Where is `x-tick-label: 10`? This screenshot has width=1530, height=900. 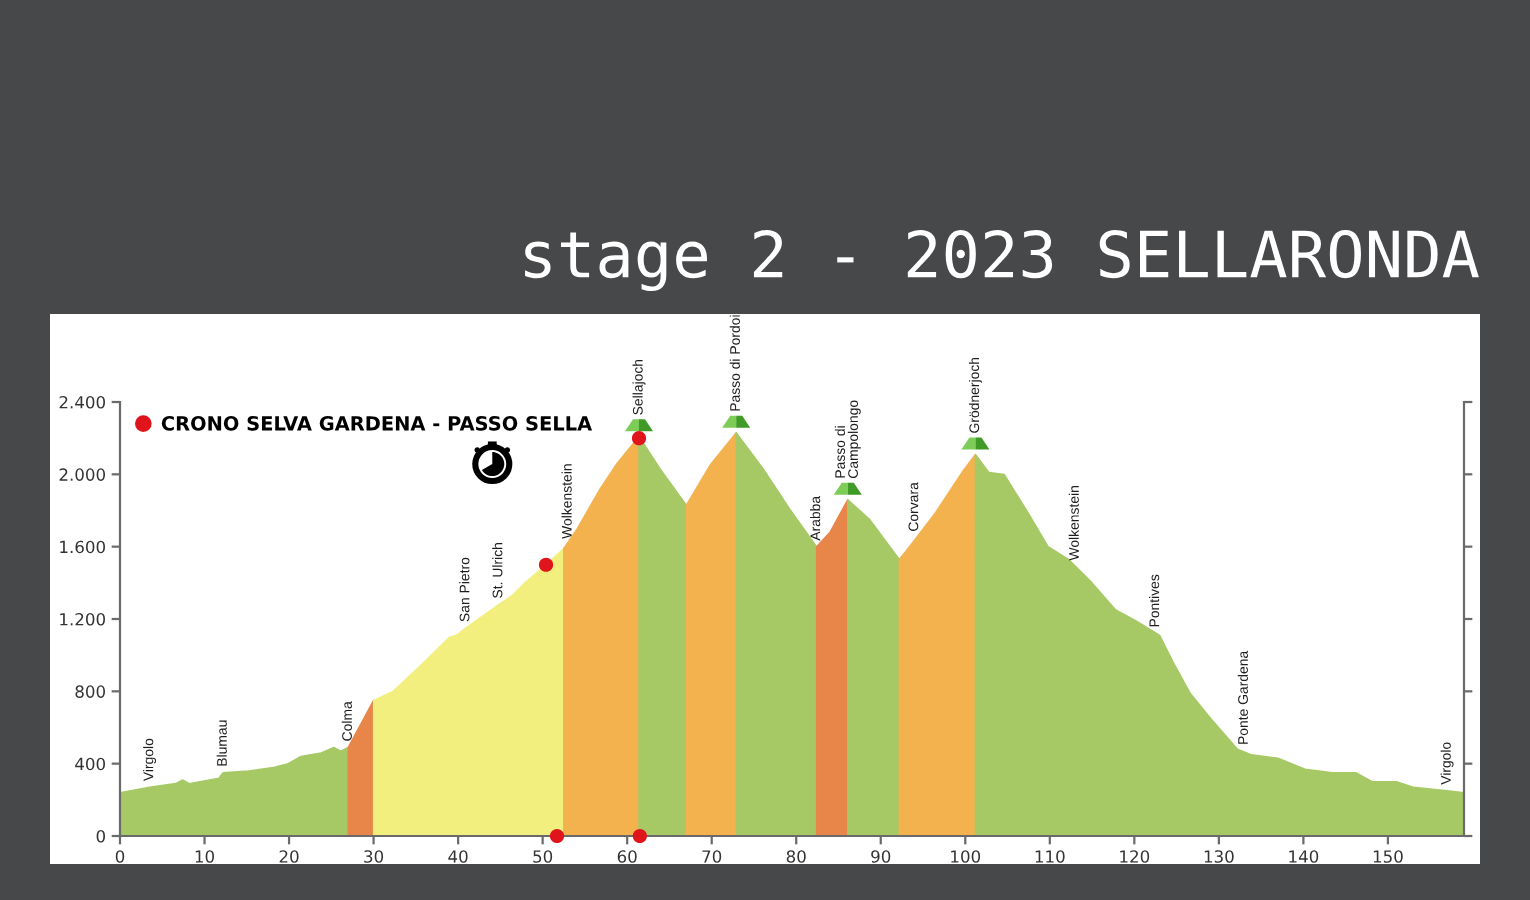 x-tick-label: 10 is located at coordinates (205, 856).